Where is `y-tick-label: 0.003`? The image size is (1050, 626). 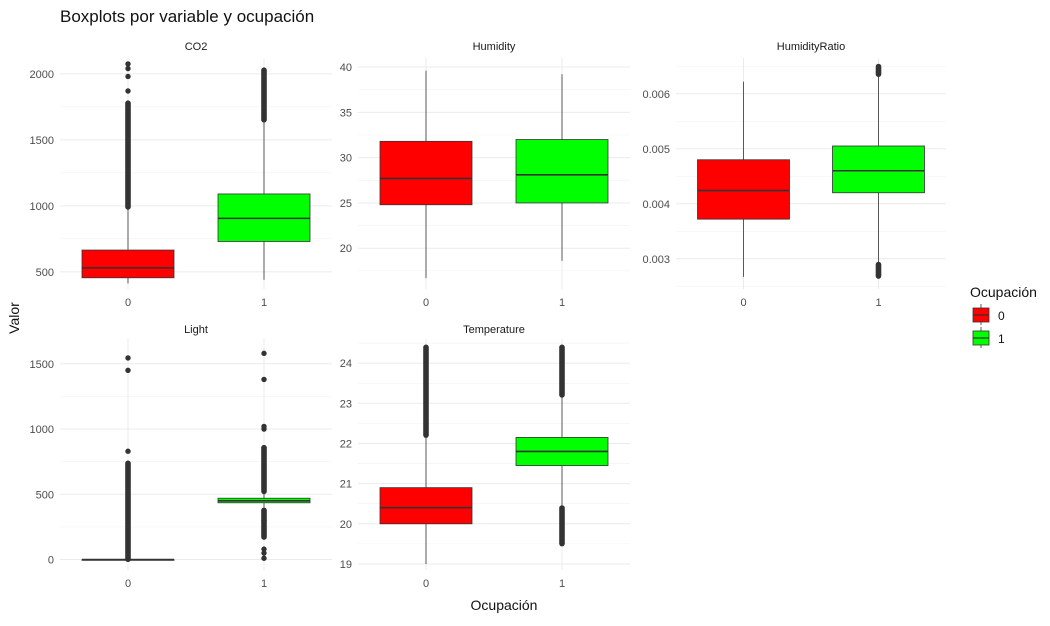 y-tick-label: 0.003 is located at coordinates (656, 260).